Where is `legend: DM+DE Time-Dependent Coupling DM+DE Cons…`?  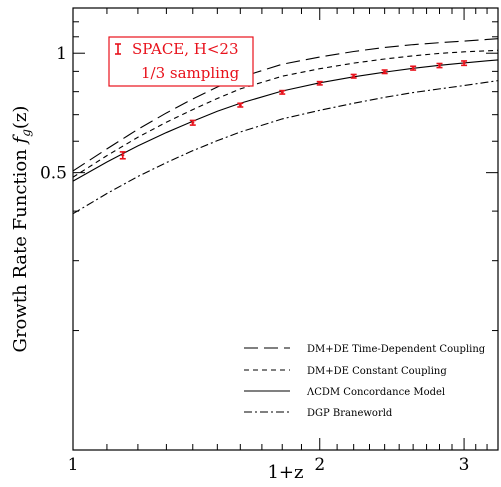 legend: DM+DE Time-Dependent Coupling DM+DE Cons… is located at coordinates (365, 381).